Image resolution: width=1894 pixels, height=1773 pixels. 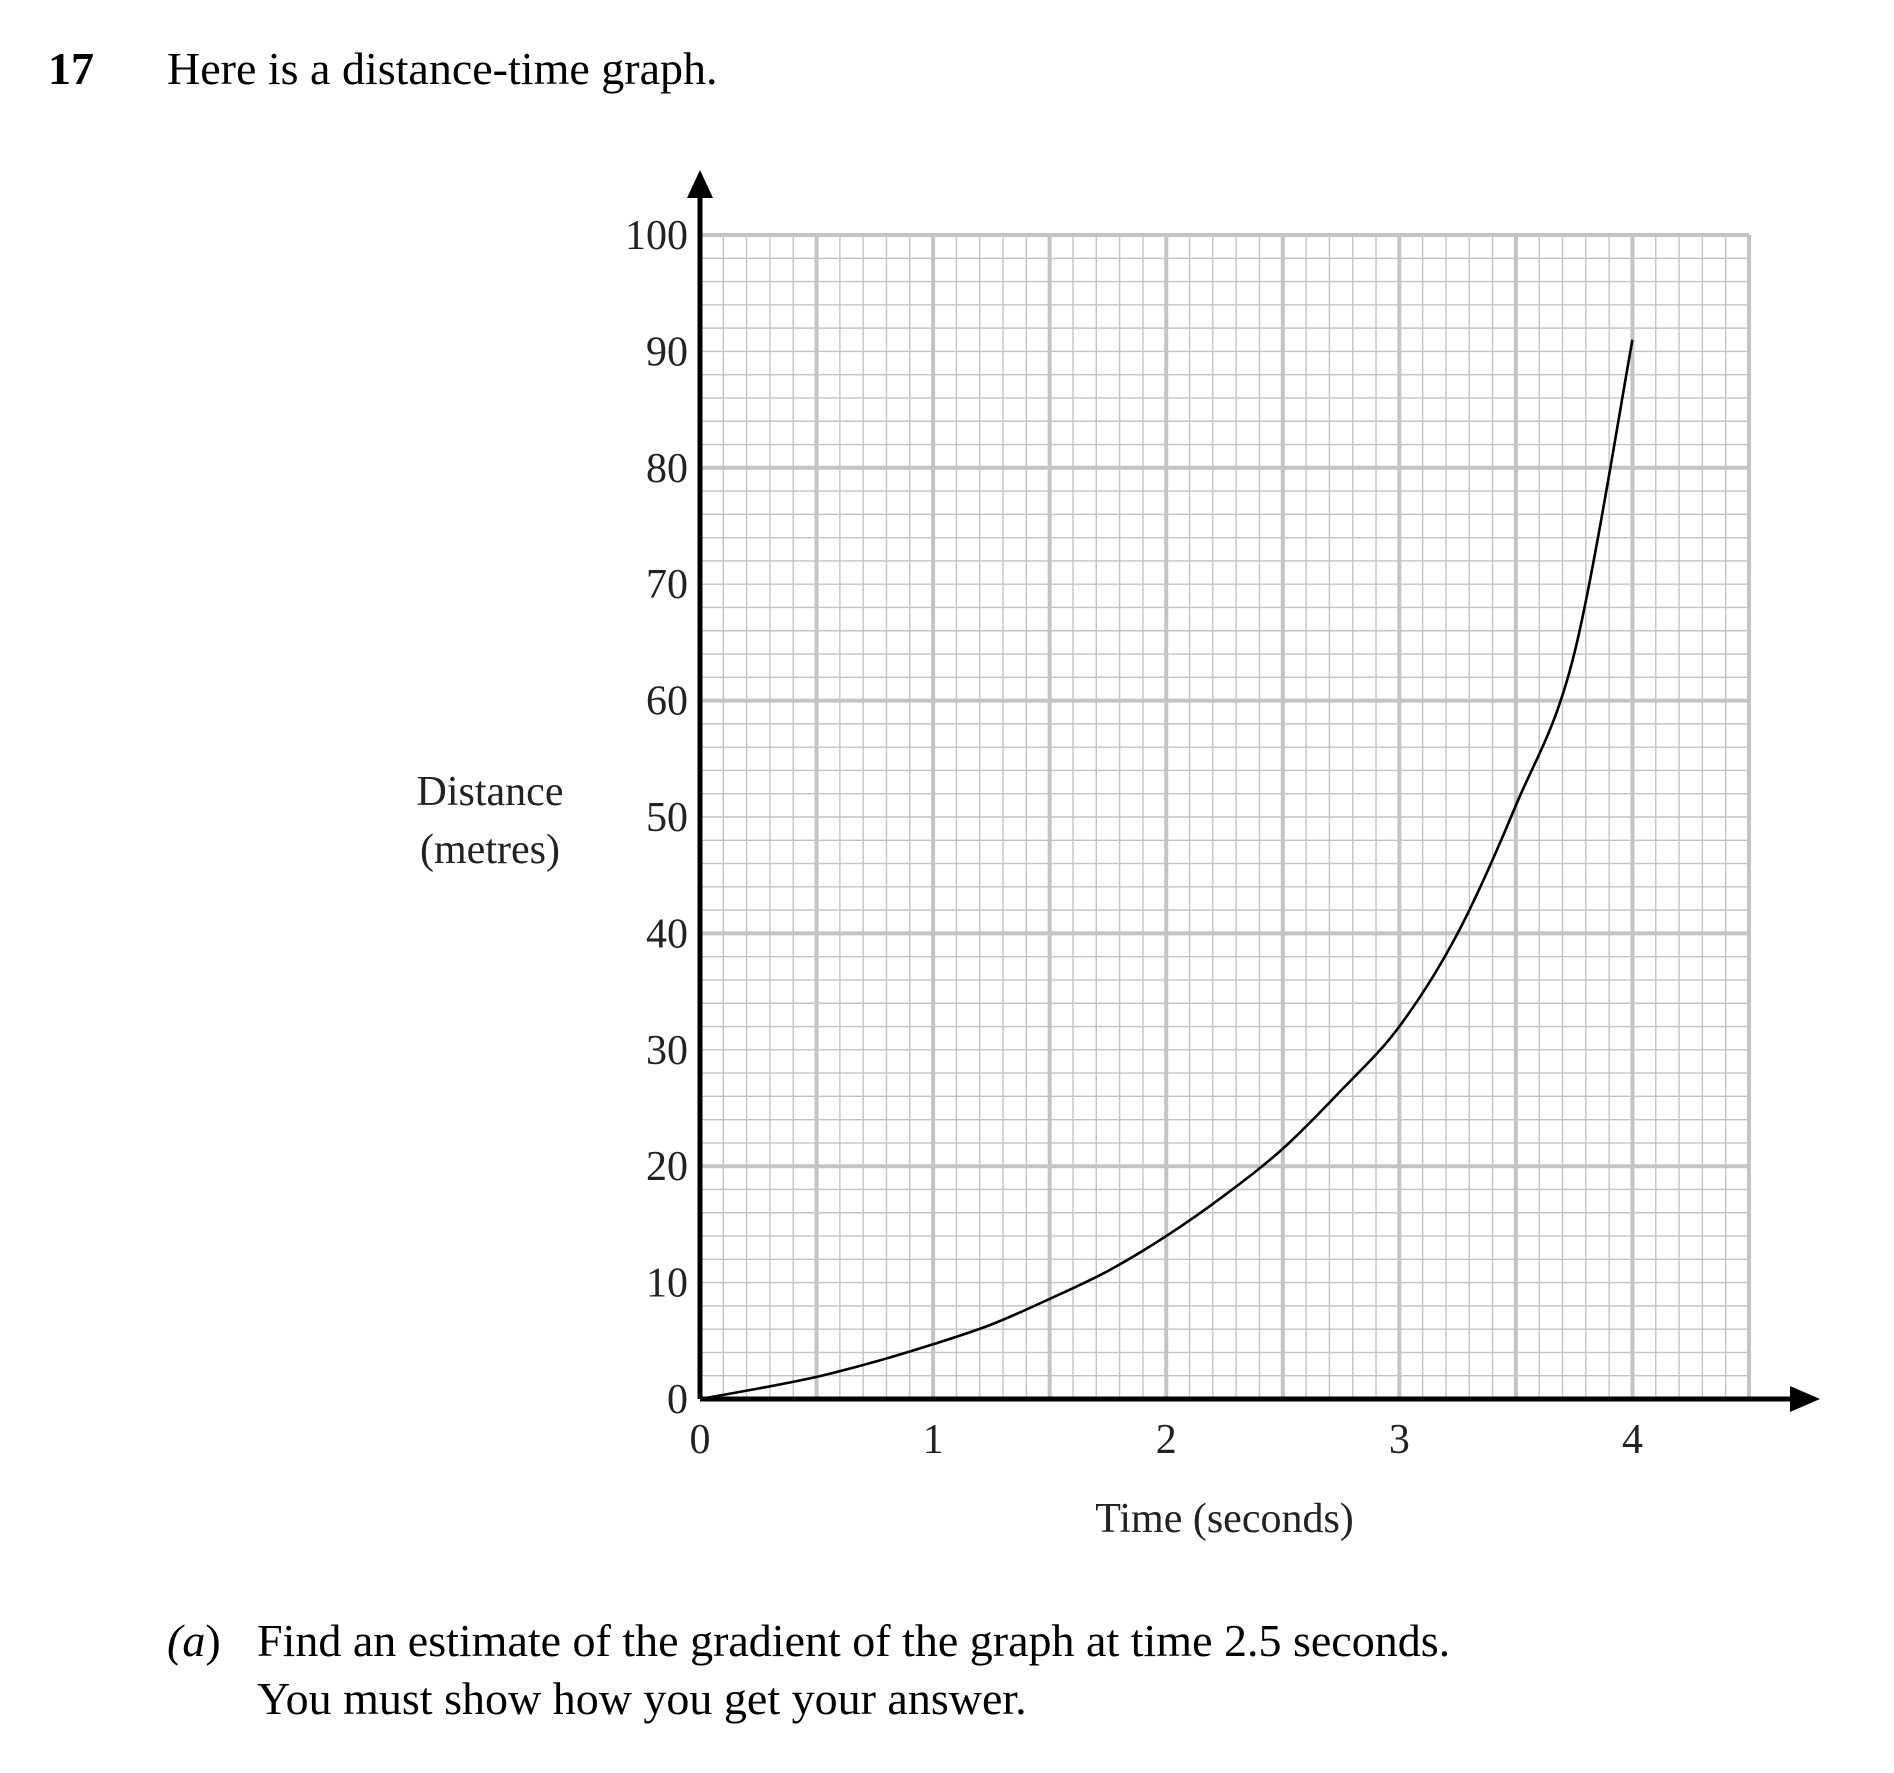 I want to click on y-tick-label: 90, so click(x=667, y=352).